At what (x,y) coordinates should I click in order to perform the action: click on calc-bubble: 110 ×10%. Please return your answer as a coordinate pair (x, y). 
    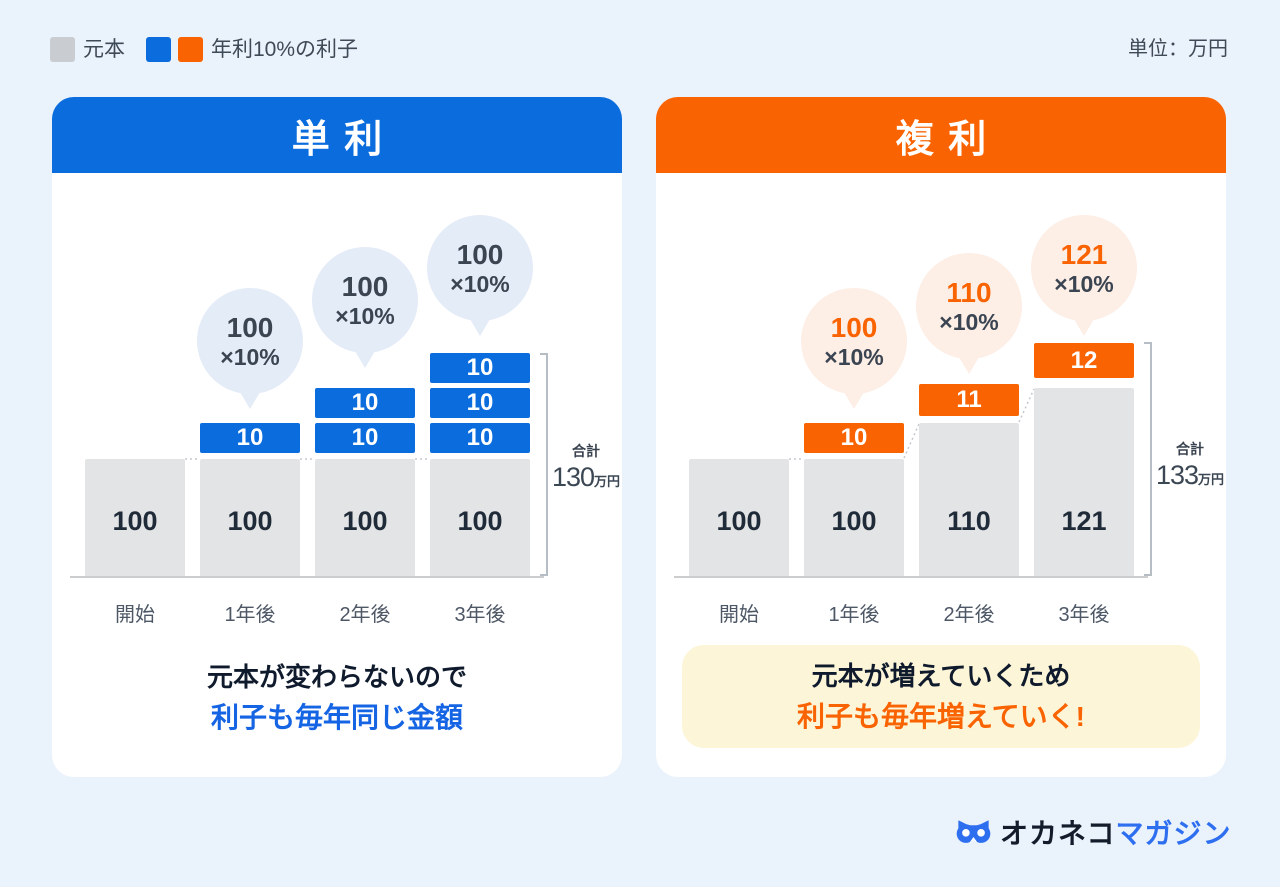
    Looking at the image, I should click on (969, 306).